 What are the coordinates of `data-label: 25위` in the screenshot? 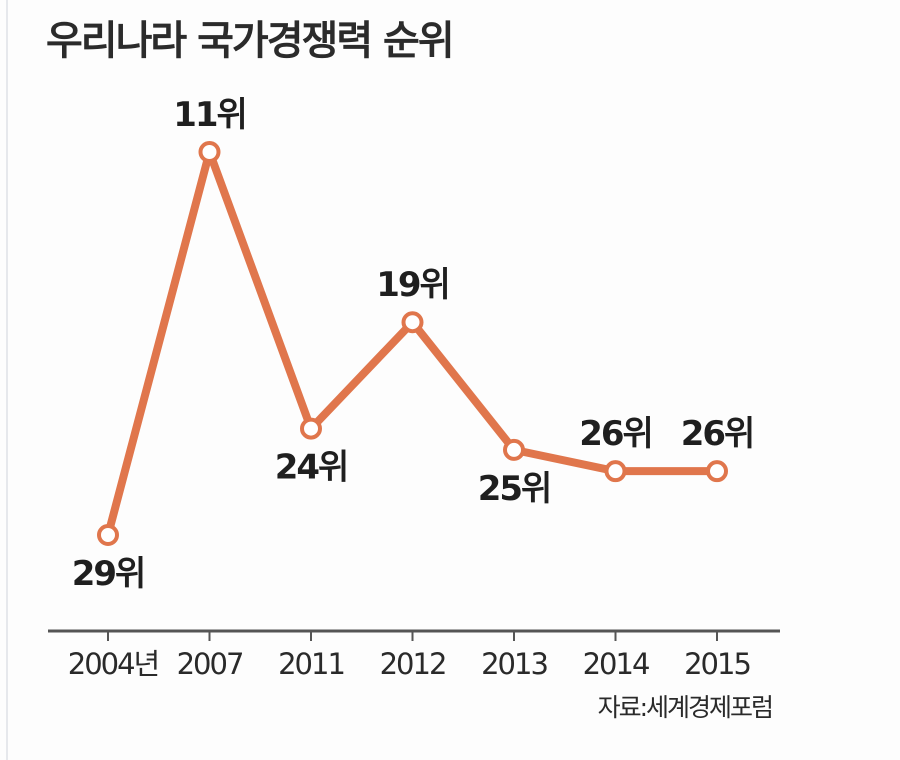 It's located at (514, 489).